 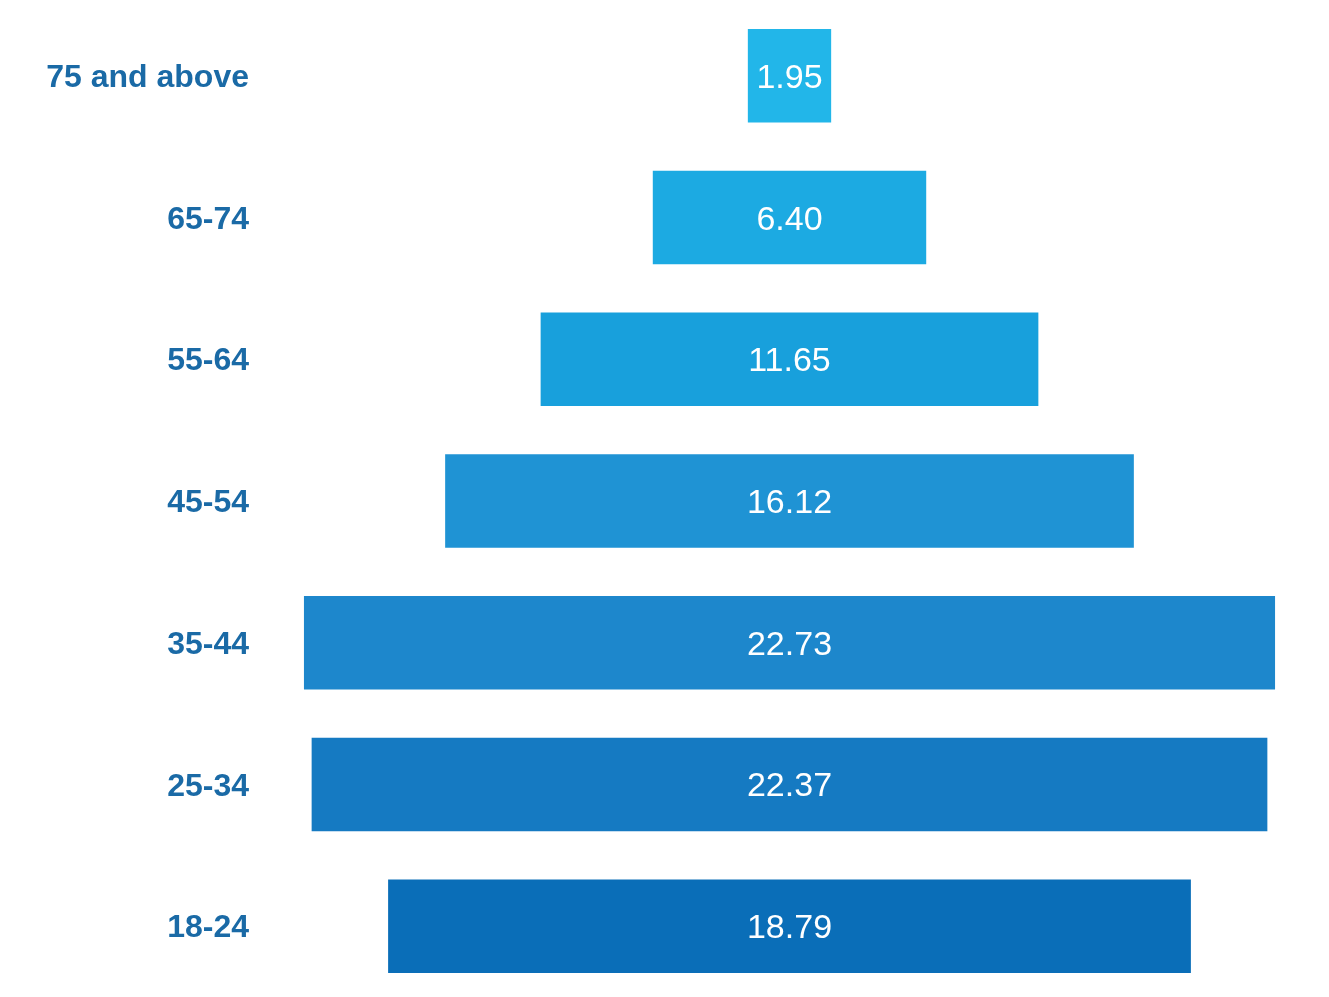 I want to click on category-label: 55-64, so click(x=208, y=359).